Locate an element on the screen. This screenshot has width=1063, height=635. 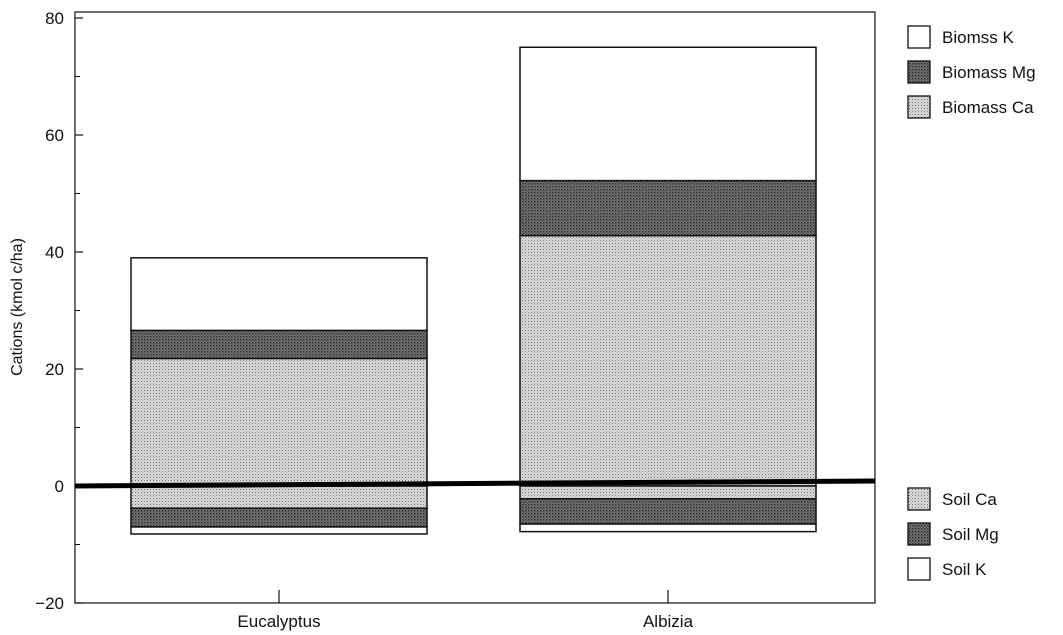
y-tick-label: 20 is located at coordinates (54, 369).